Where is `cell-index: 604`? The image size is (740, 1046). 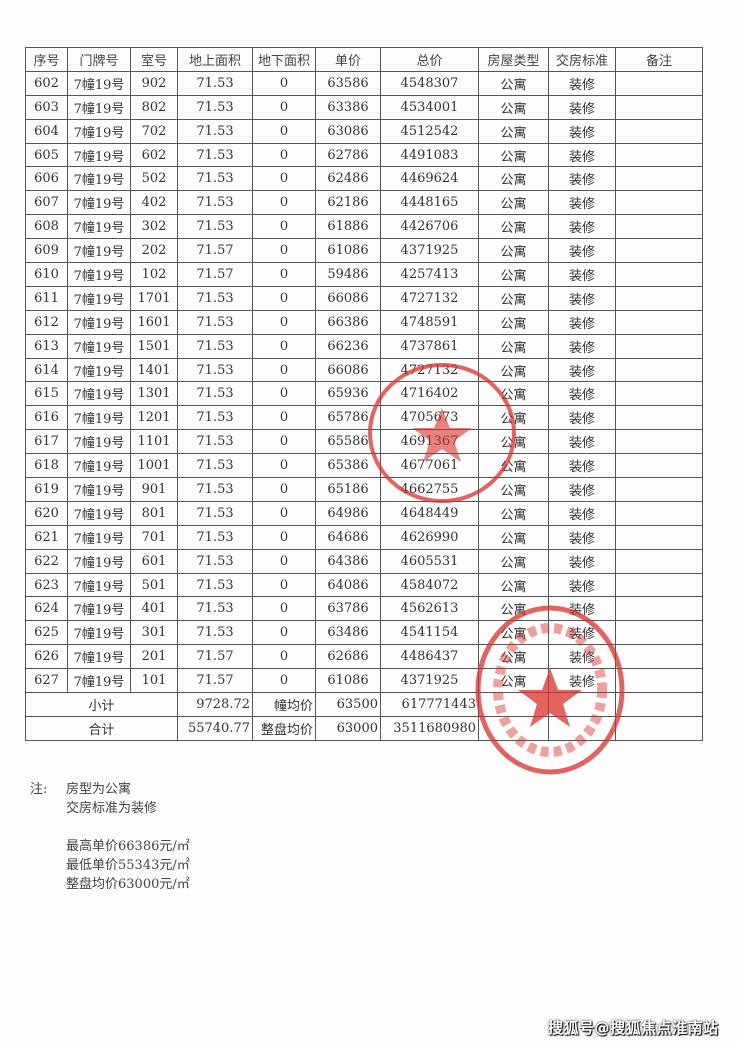 cell-index: 604 is located at coordinates (46, 131).